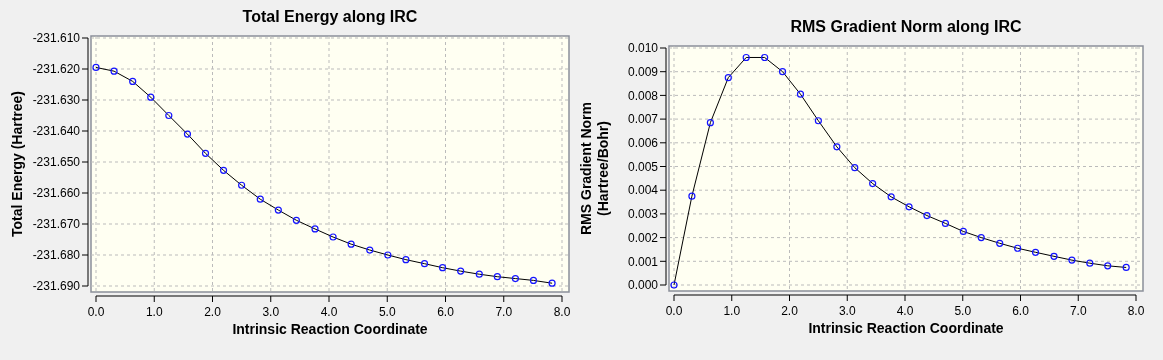 The width and height of the screenshot is (1163, 360). What do you see at coordinates (643, 48) in the screenshot?
I see `y-tick-label: 0.010` at bounding box center [643, 48].